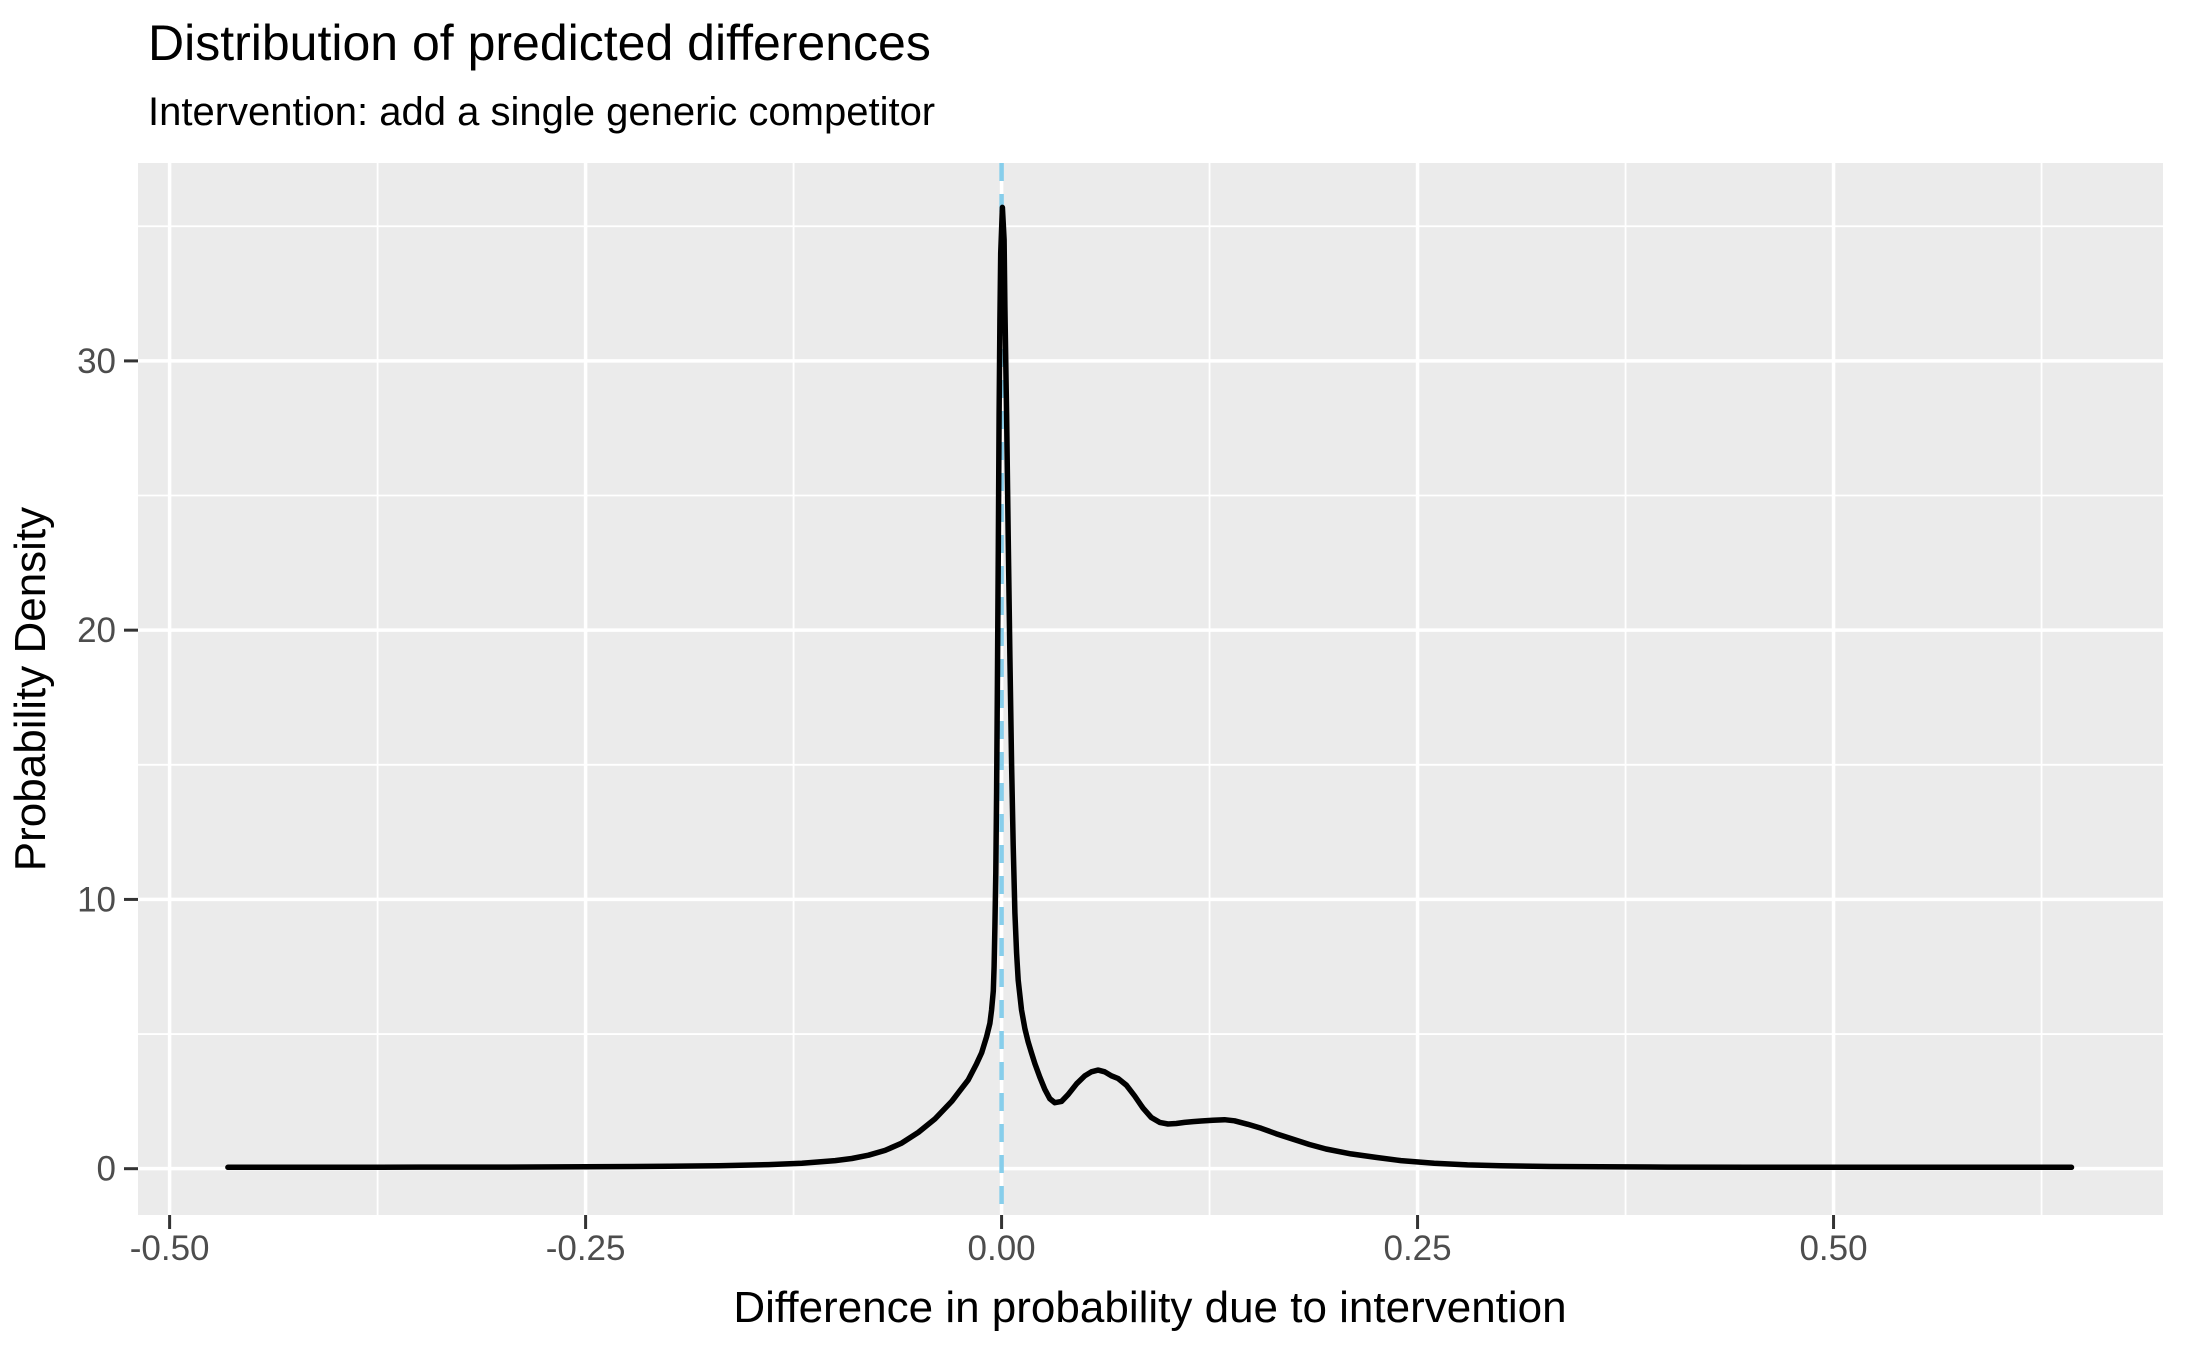 The height and width of the screenshot is (1350, 2187). What do you see at coordinates (1417, 1248) in the screenshot?
I see `x-tick-label: 0.25` at bounding box center [1417, 1248].